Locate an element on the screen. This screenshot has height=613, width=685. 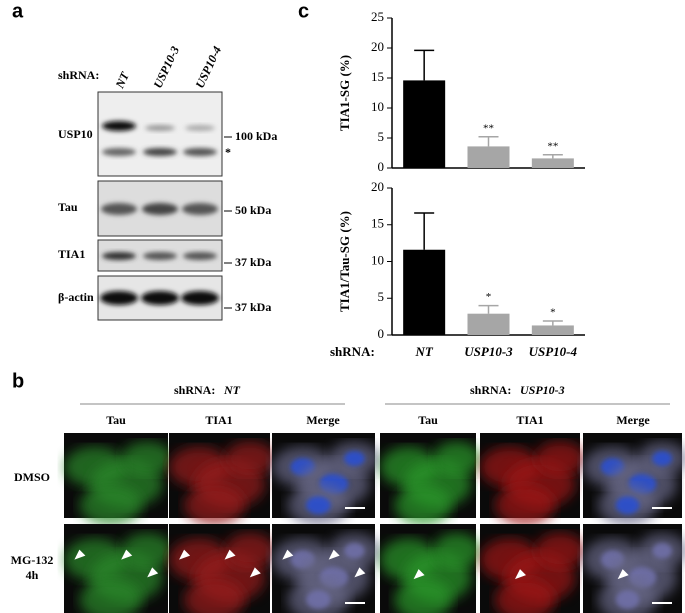
y-axis-label: TIA1-SG (%) is located at coordinates (344, 93).